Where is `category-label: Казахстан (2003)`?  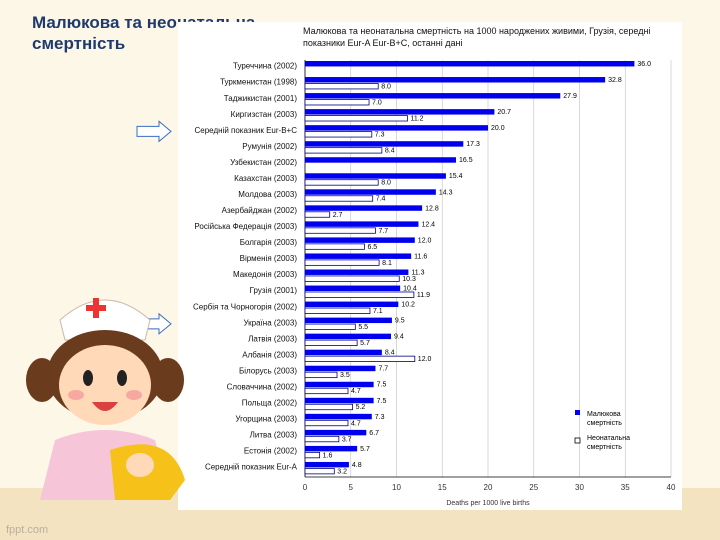 category-label: Казахстан (2003) is located at coordinates (265, 178).